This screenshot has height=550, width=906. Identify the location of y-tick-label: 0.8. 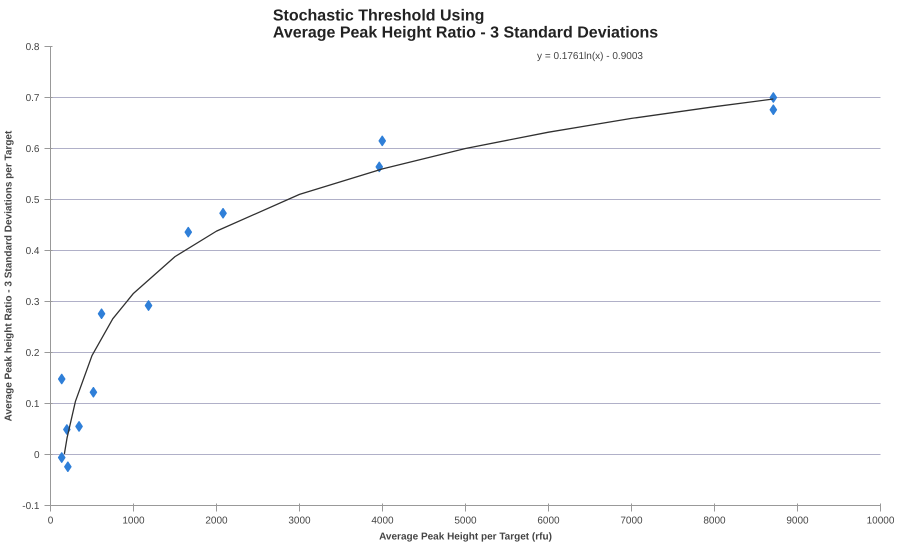
(33, 47).